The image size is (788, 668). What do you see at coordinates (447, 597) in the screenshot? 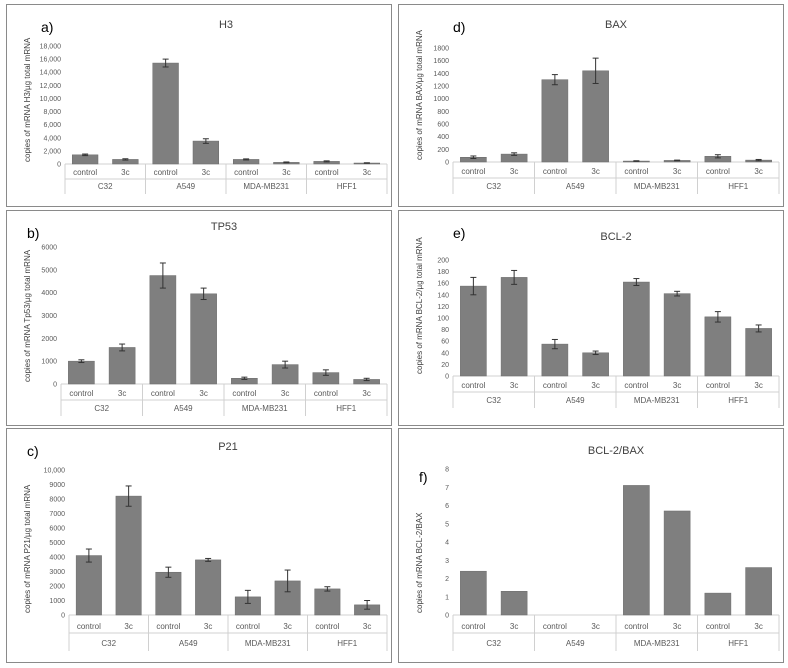
I see `y-tick-label: 1` at bounding box center [447, 597].